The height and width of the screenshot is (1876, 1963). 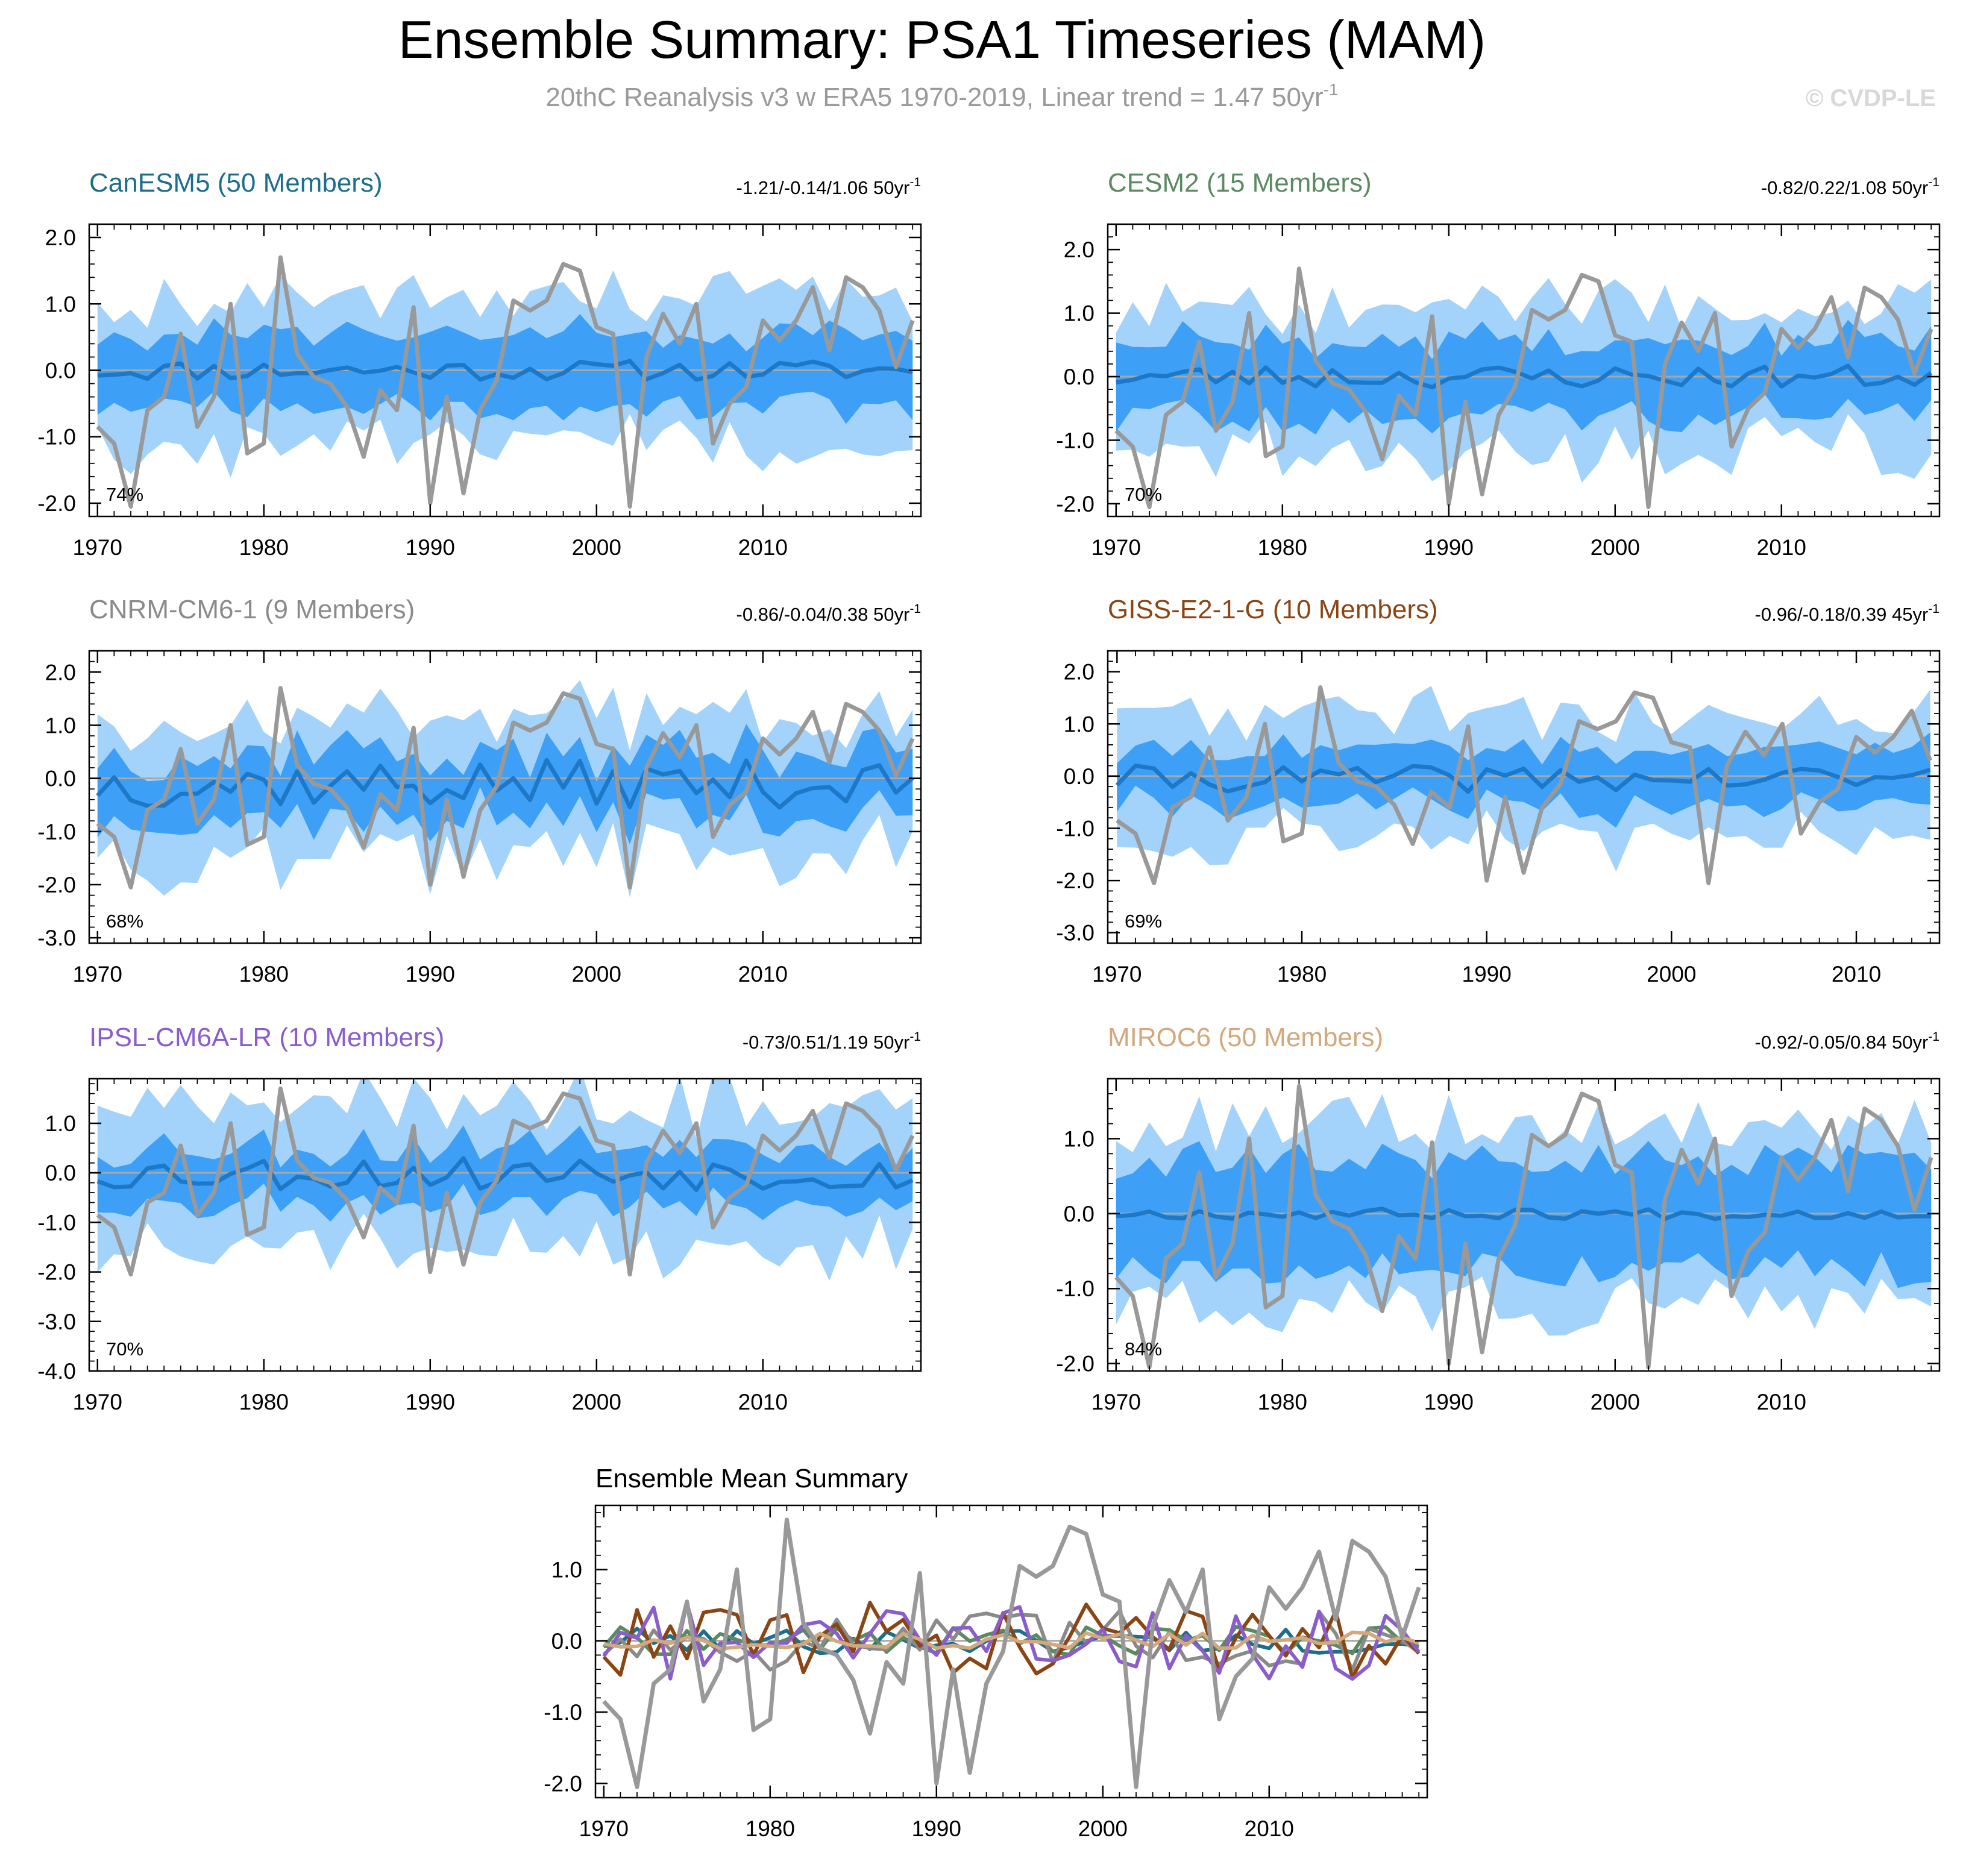 What do you see at coordinates (1143, 1349) in the screenshot?
I see `panel-percent-label: 84%` at bounding box center [1143, 1349].